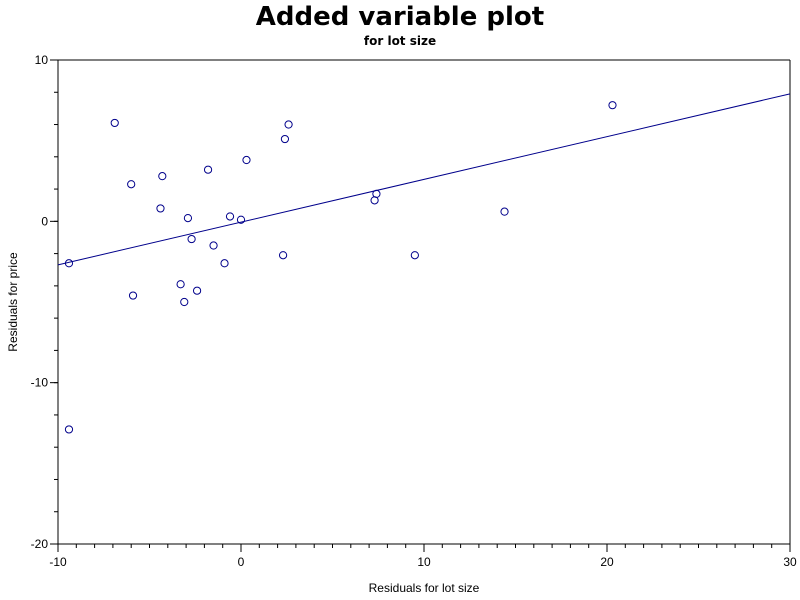  What do you see at coordinates (241, 562) in the screenshot?
I see `x-tick-label: 0` at bounding box center [241, 562].